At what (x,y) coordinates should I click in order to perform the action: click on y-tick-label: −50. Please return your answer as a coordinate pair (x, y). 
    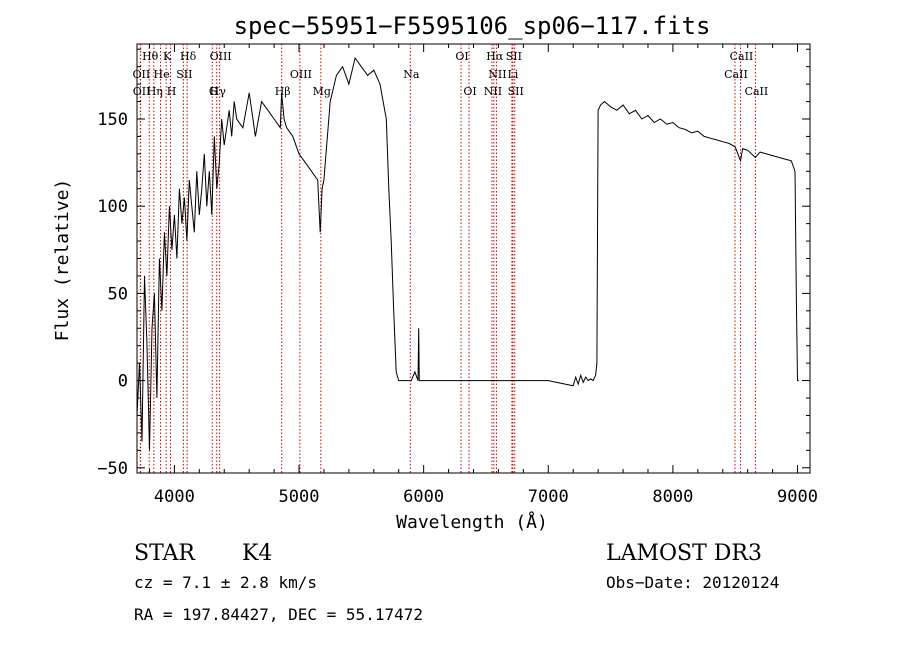
    Looking at the image, I should click on (112, 469).